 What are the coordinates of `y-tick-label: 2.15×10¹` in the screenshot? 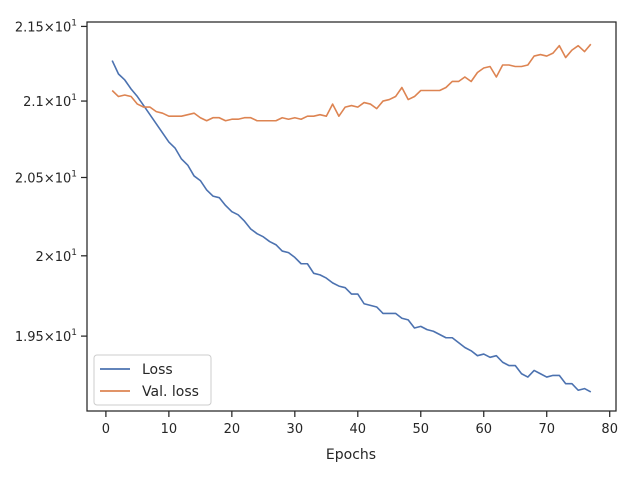 It's located at (46, 26).